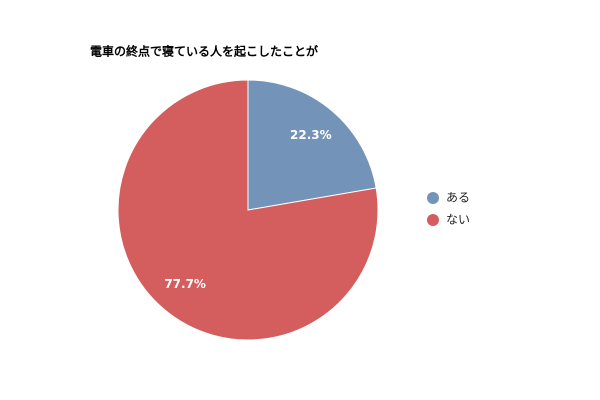  Describe the element at coordinates (458, 220) in the screenshot. I see `legend-label: ない` at that location.